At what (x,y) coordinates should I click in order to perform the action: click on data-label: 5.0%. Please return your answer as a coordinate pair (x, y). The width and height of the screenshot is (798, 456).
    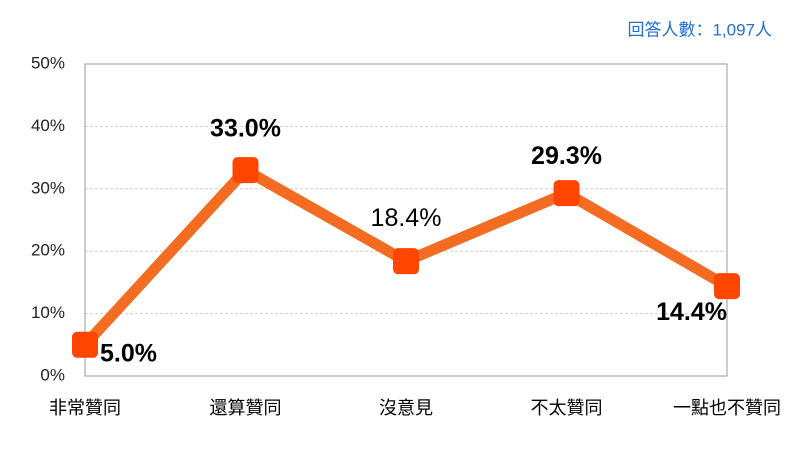
    Looking at the image, I should click on (128, 353).